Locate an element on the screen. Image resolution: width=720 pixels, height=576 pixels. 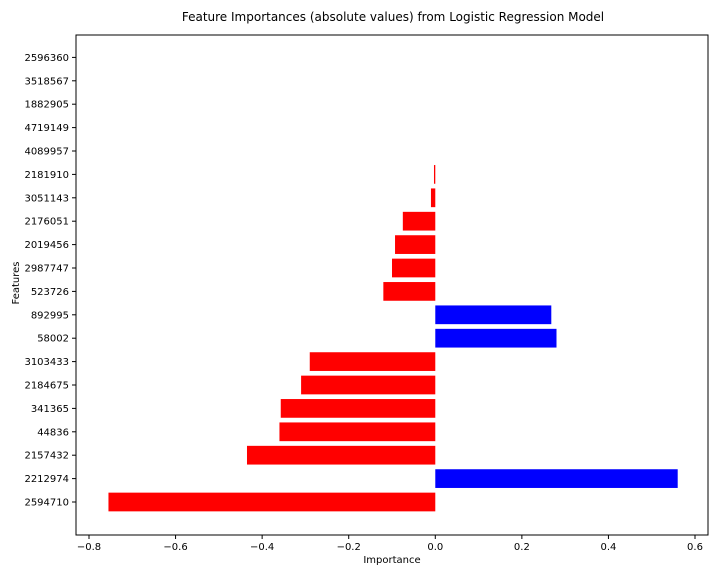
y-tick-label-3518567: 3518567 is located at coordinates (46, 81).